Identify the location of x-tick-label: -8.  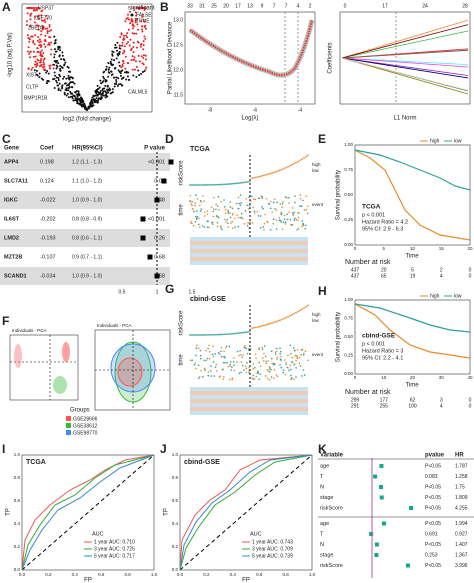
(210, 110).